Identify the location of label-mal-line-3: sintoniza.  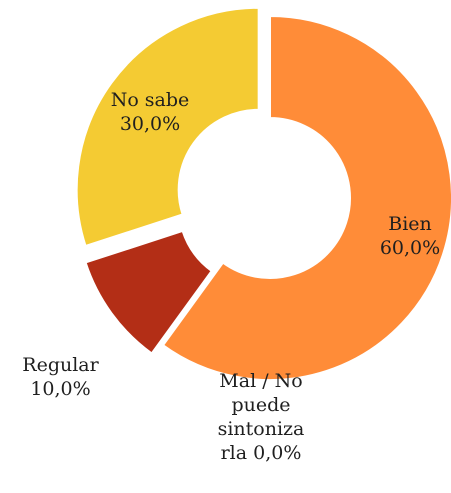
(261, 429).